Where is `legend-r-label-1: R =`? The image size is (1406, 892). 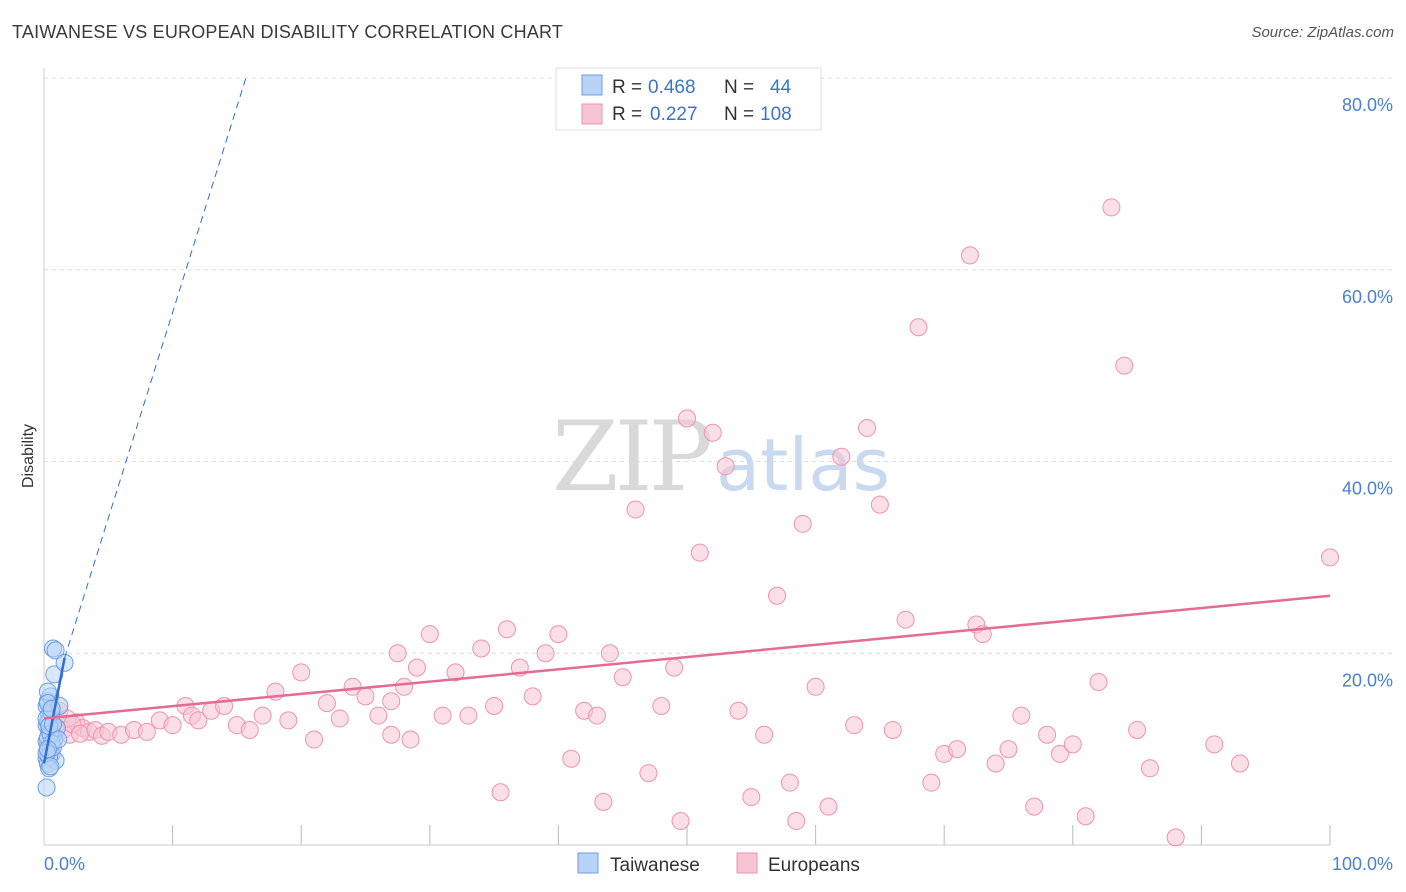 legend-r-label-1: R = is located at coordinates (627, 114).